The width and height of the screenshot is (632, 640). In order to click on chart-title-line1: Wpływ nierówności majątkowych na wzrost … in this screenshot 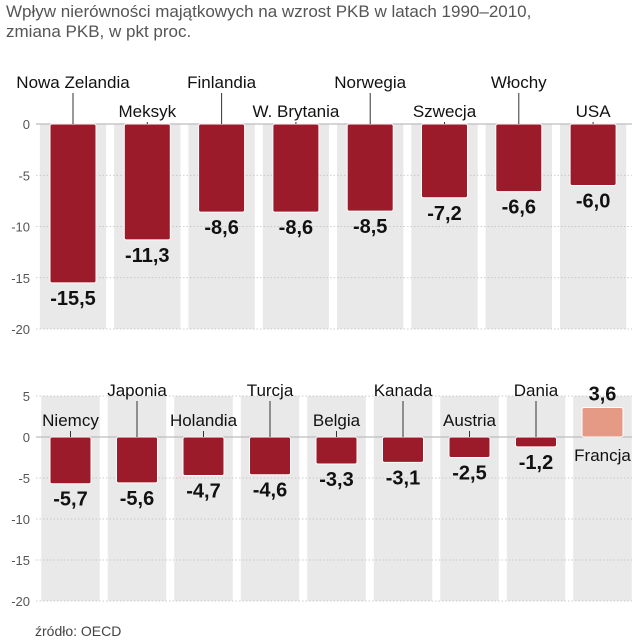, I will do `click(269, 11)`.